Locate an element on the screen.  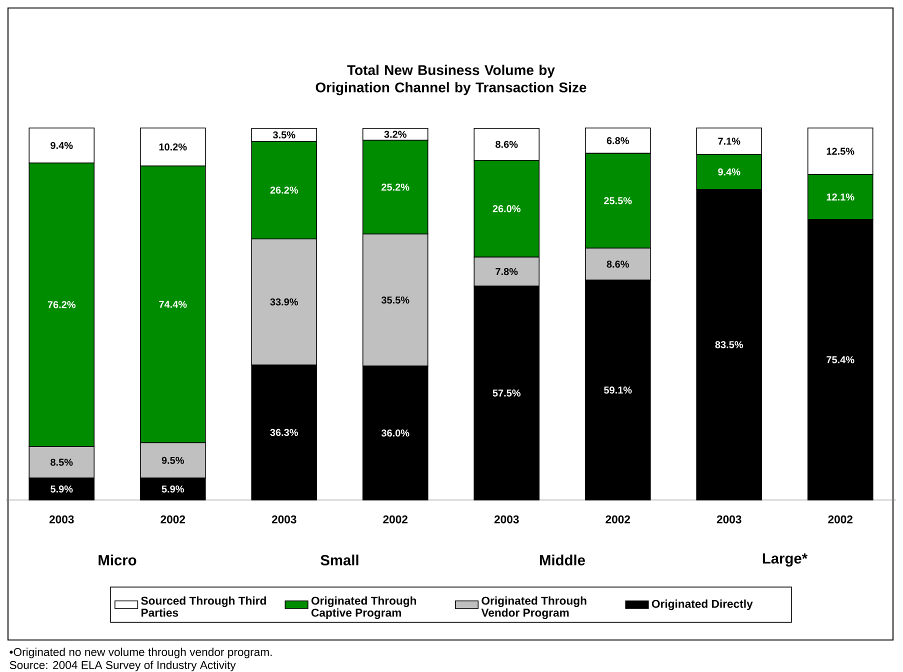
chart-title: Total New Business Volume by Origination Channel by Transaction Size is located at coordinates (451, 80).